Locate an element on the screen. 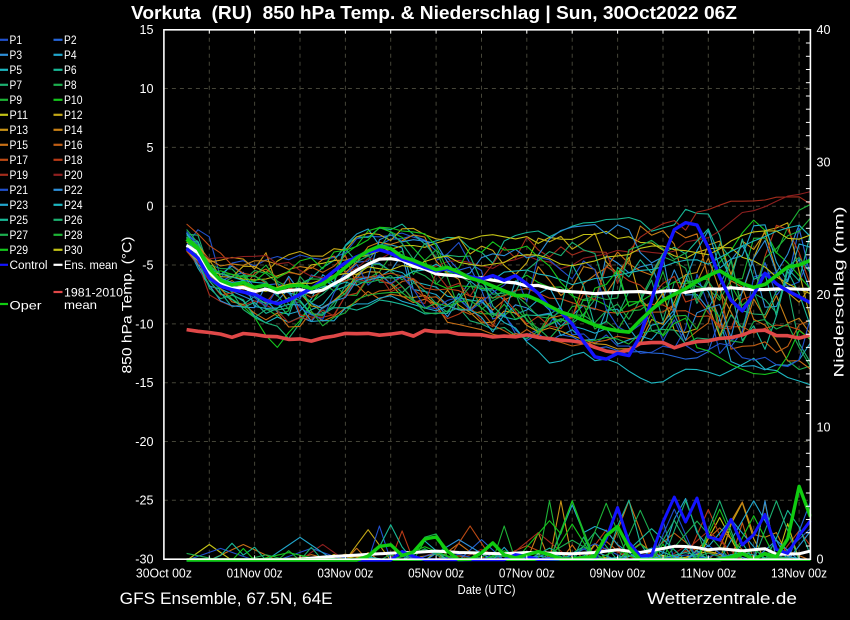 This screenshot has width=850, height=620. svg-text: 850 hPa Temp. (°C) is located at coordinates (128, 305).